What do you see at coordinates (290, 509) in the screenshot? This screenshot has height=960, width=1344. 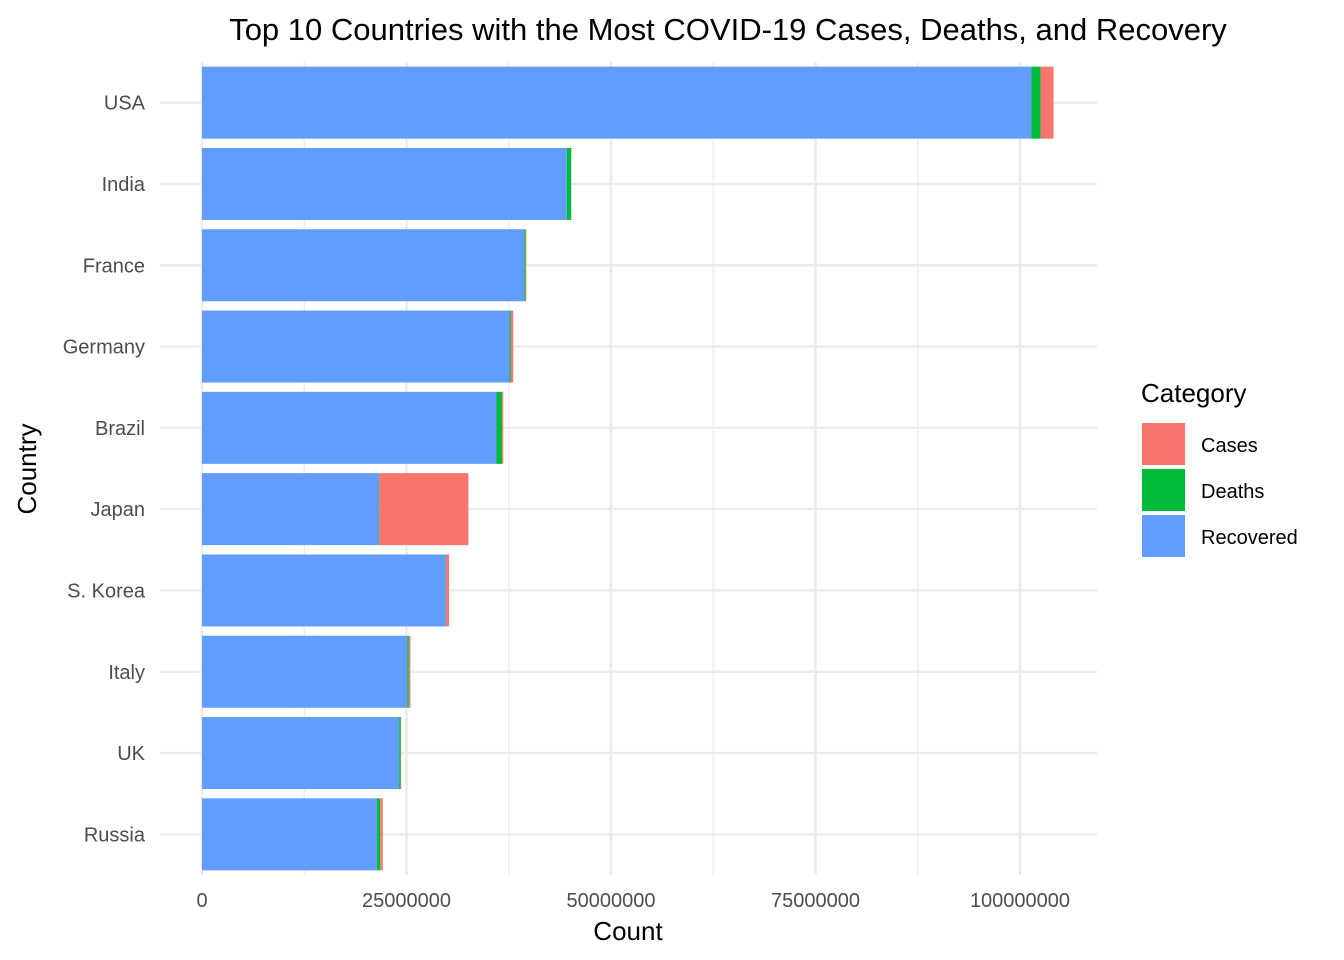 I see `bar-recovered-japan` at bounding box center [290, 509].